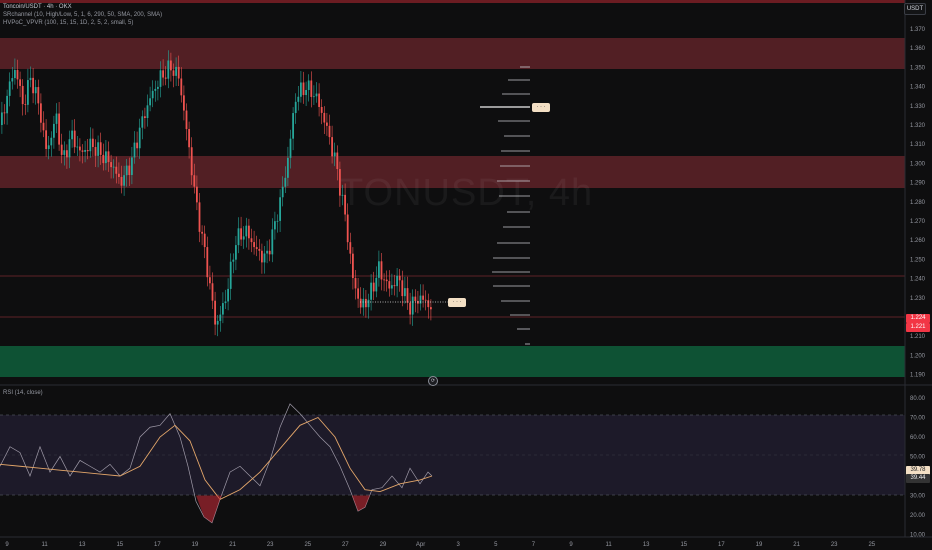  Describe the element at coordinates (918, 260) in the screenshot. I see `price-axis-label: 1.250` at that location.